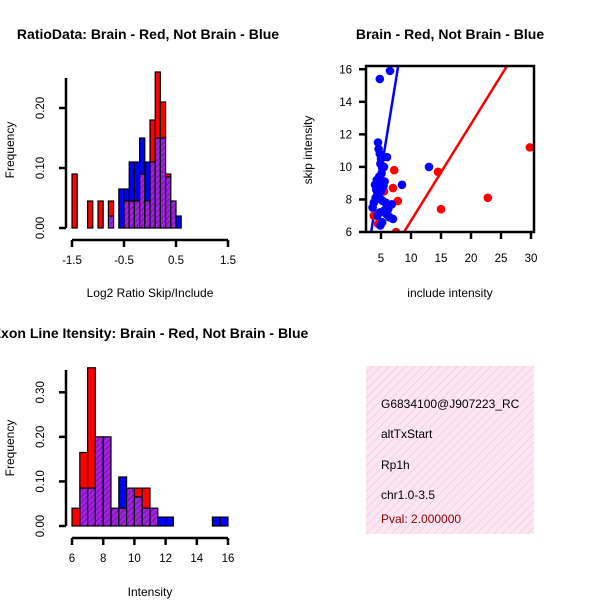 This screenshot has height=600, width=600. What do you see at coordinates (228, 261) in the screenshot?
I see `x-tick-label: 1.5` at bounding box center [228, 261].